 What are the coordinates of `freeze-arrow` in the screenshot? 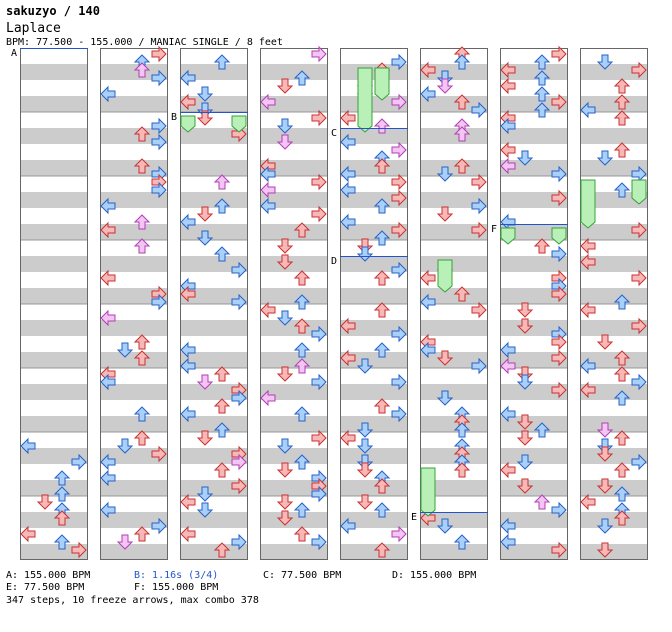 It's located at (588, 204).